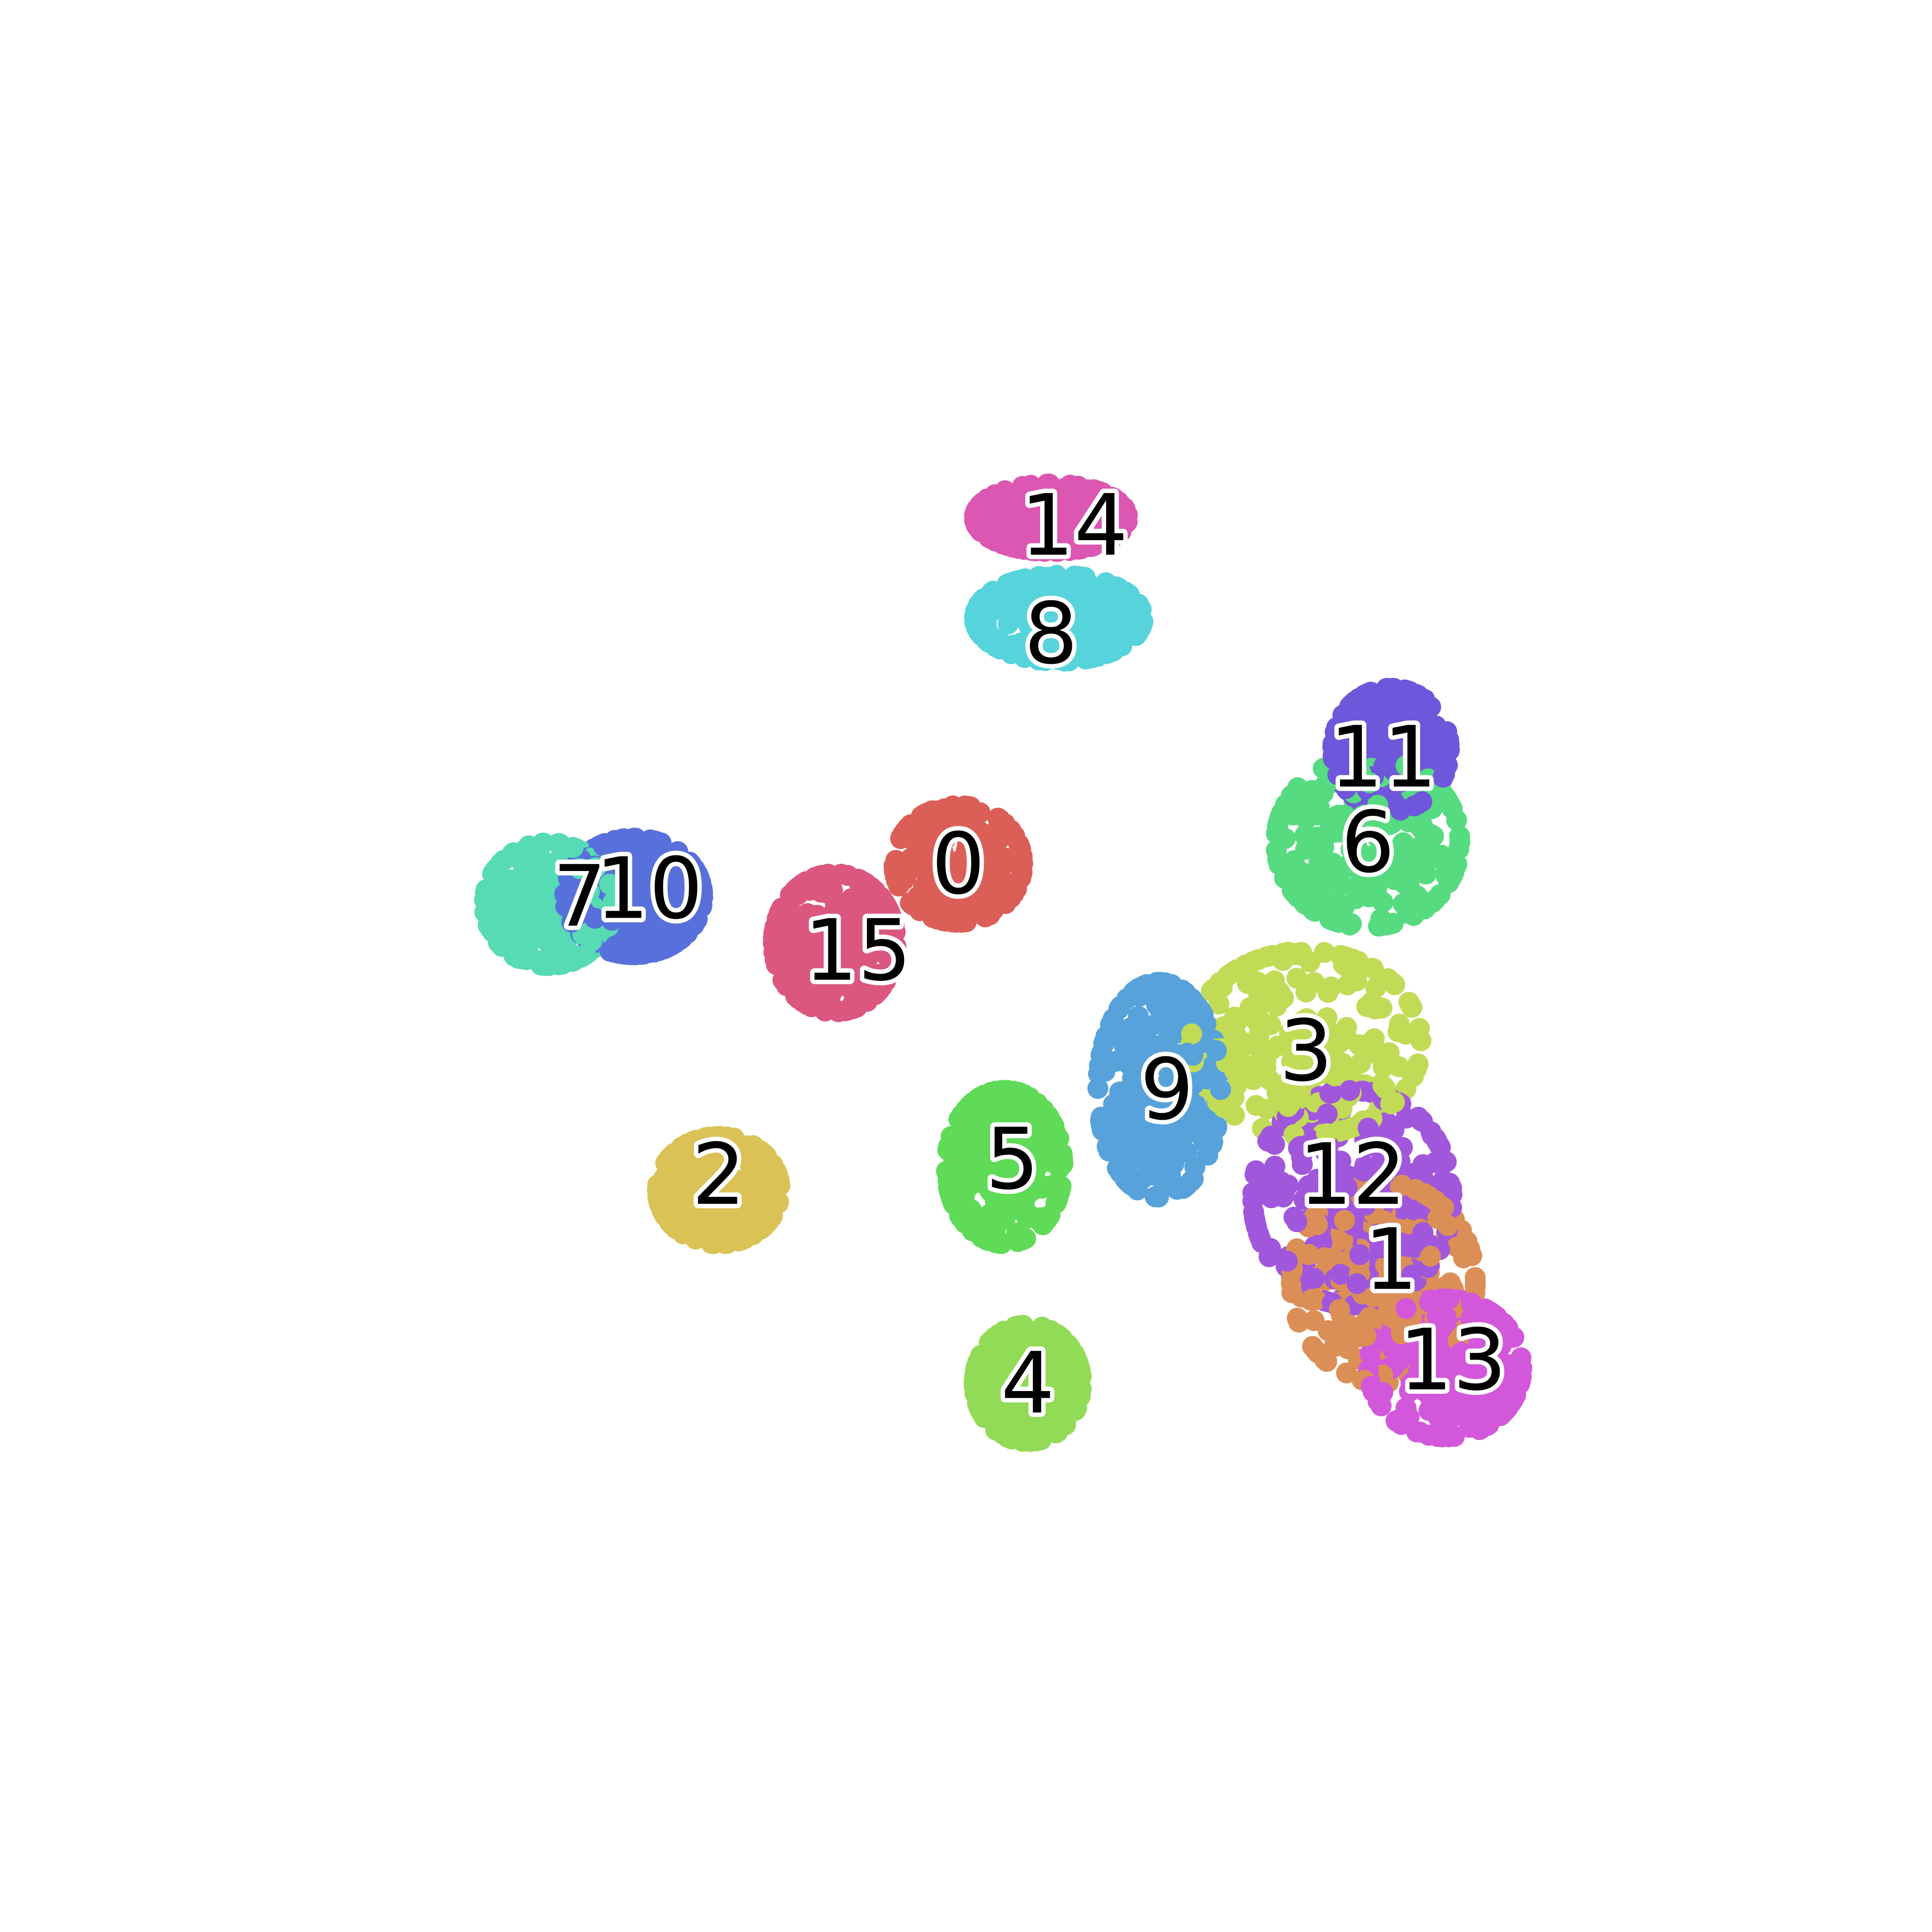 The image size is (1932, 1932). I want to click on cluster-label-13: 13, so click(1453, 1360).